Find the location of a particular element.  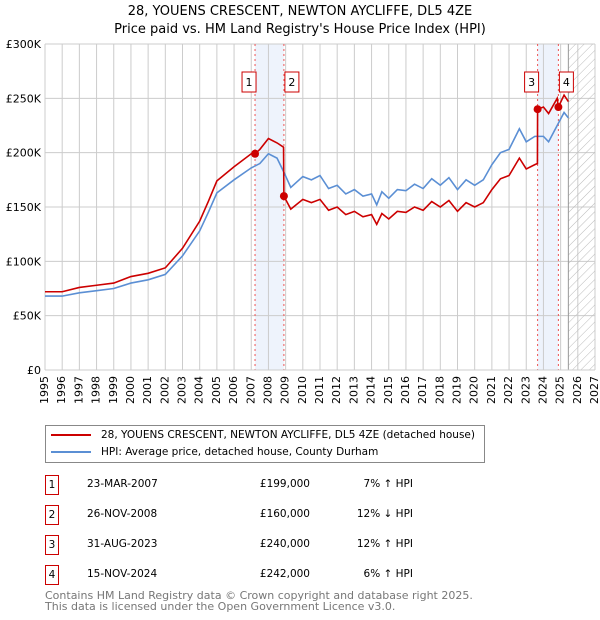

x-tick-label: 1995 is located at coordinates (44, 390).